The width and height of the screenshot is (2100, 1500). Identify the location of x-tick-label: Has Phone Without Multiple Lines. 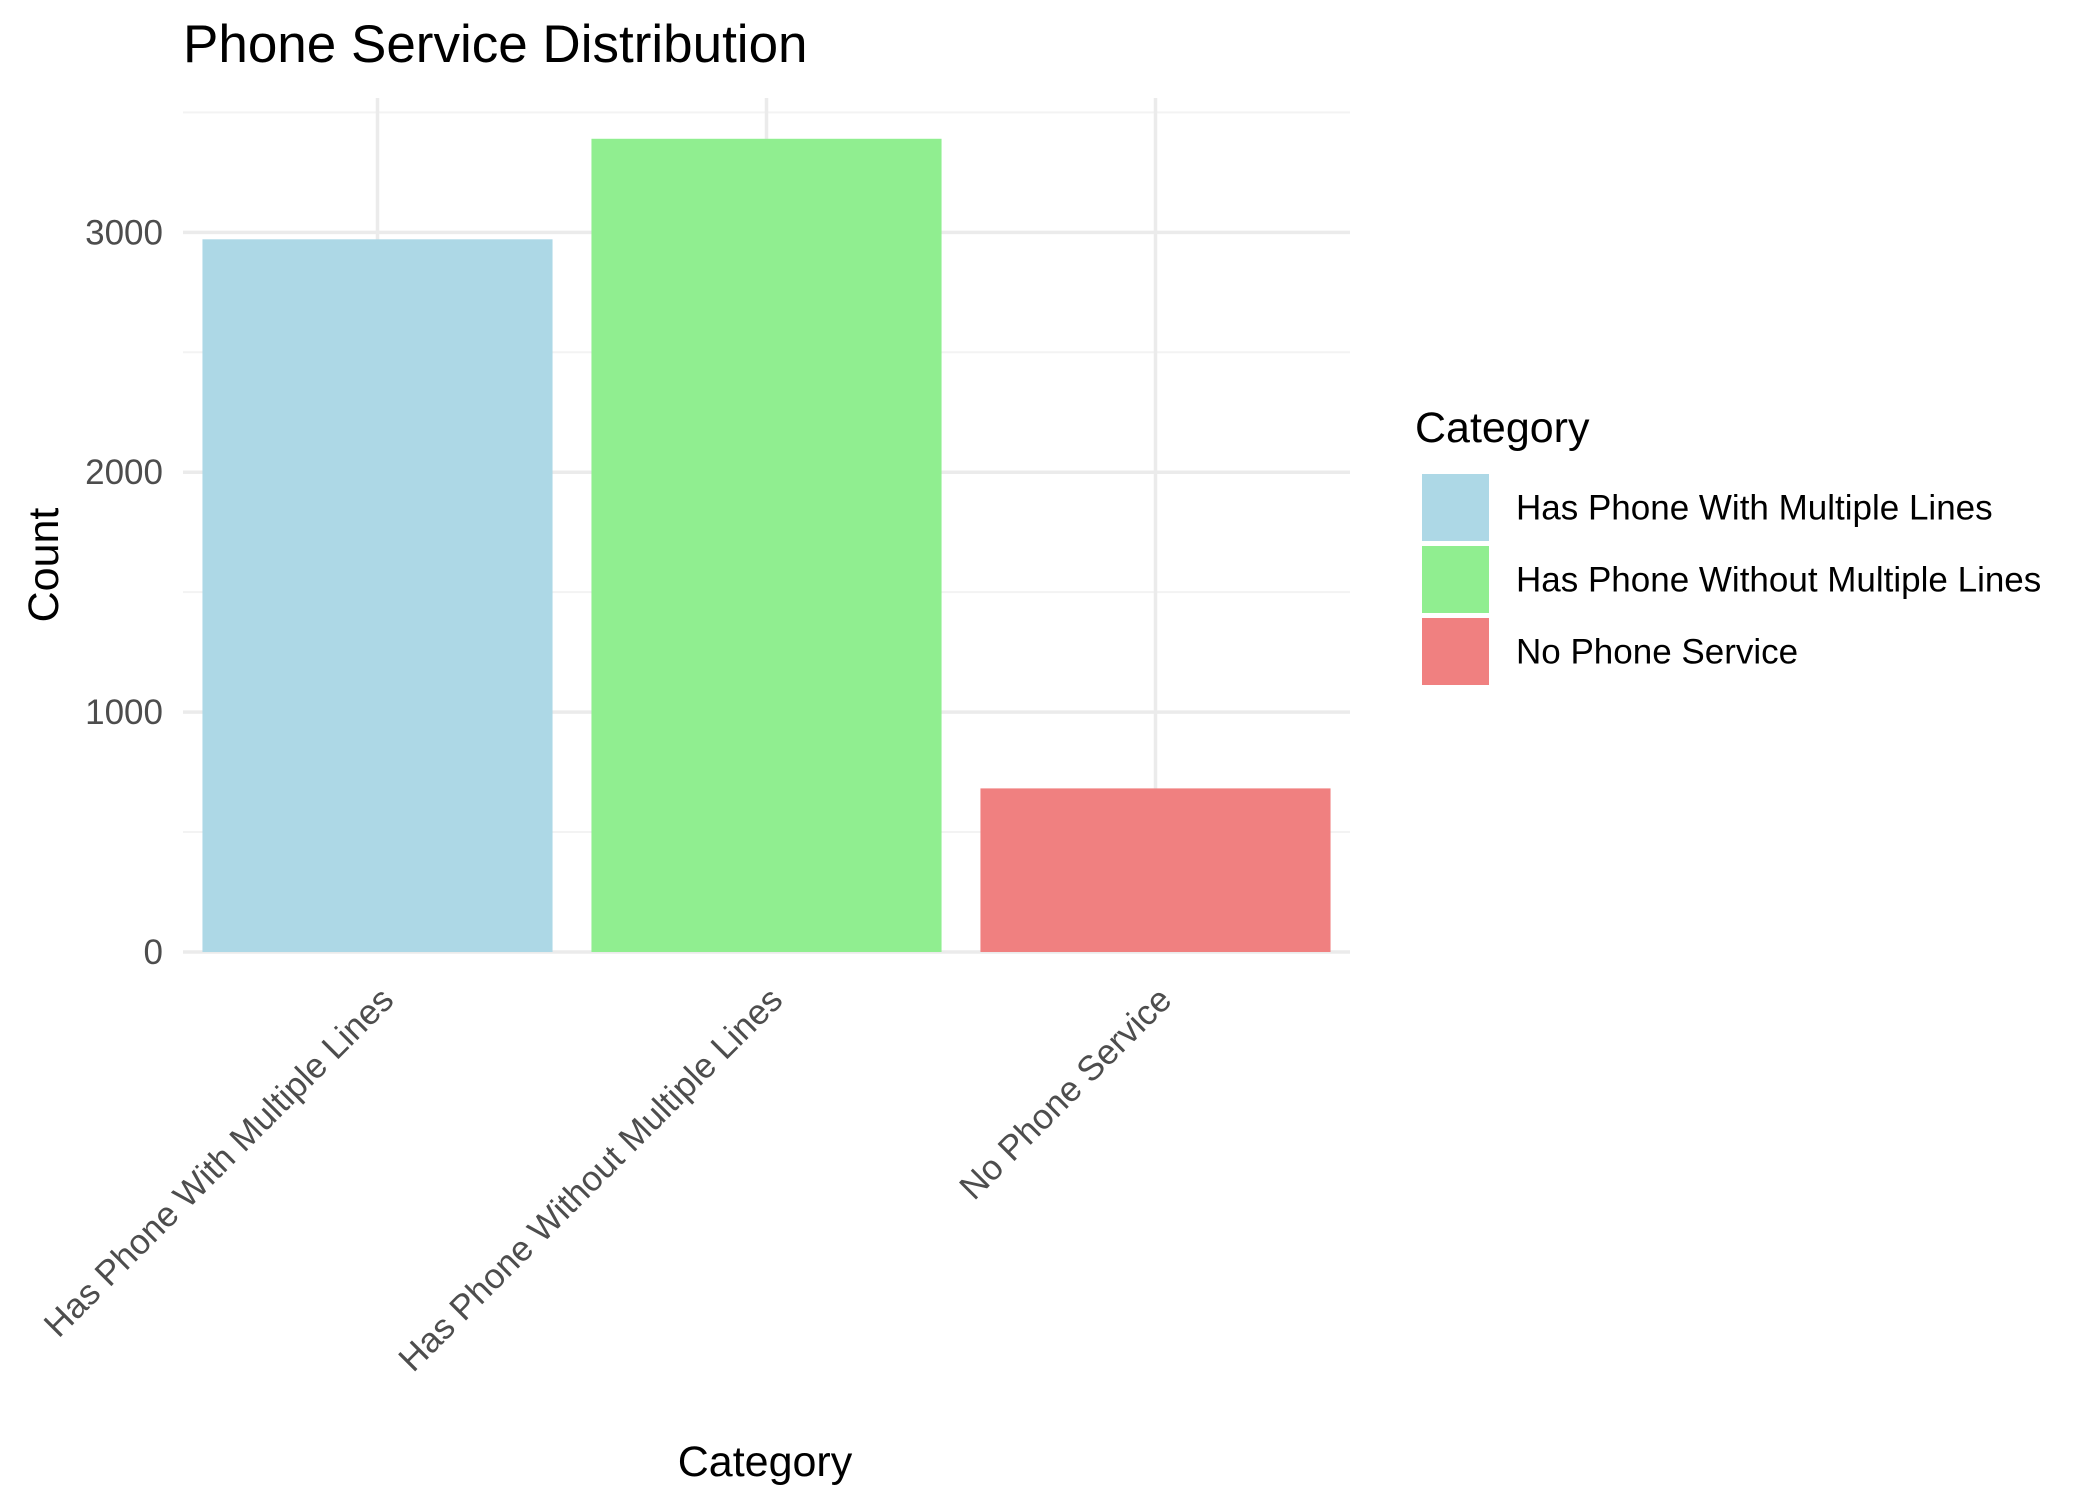
(590, 1179).